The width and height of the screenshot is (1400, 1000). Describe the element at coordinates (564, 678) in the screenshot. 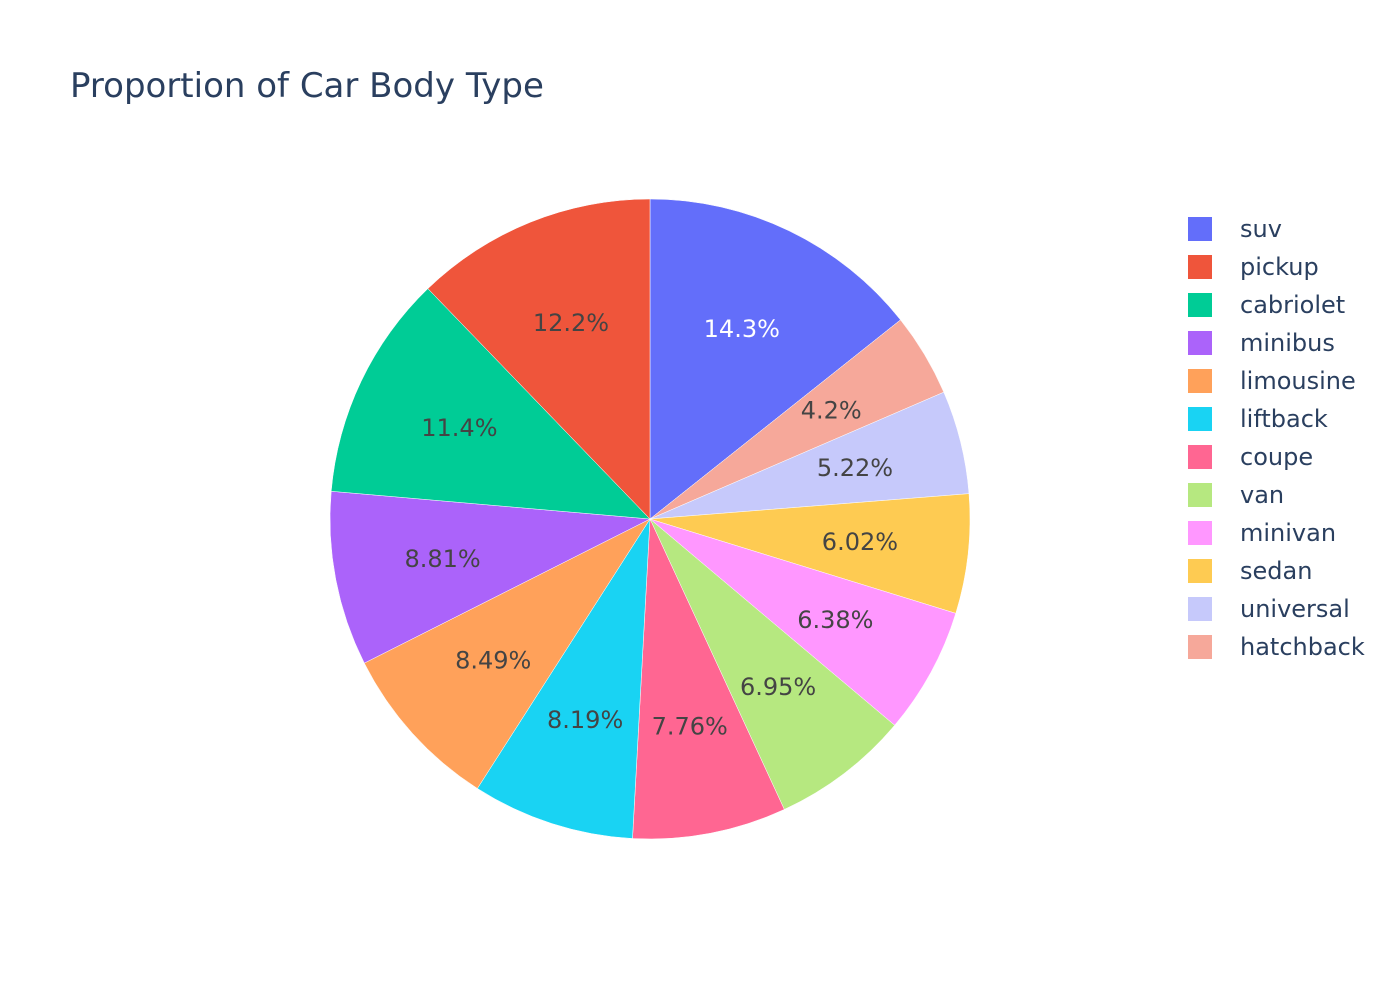

I see `pie-slice-liftback` at that location.